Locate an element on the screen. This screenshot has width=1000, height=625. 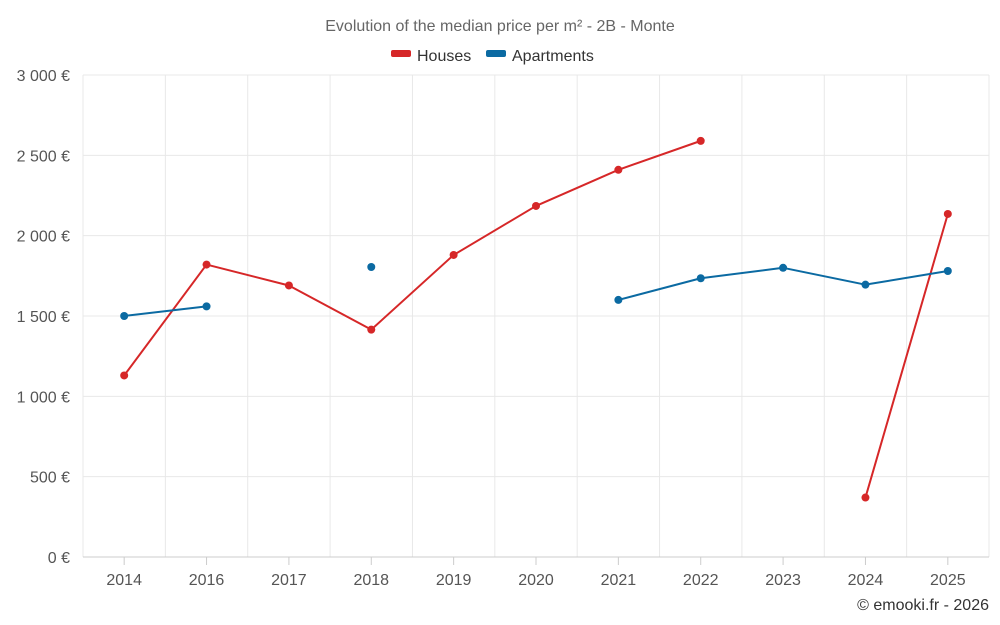
x-tick-label: 2023 is located at coordinates (783, 580).